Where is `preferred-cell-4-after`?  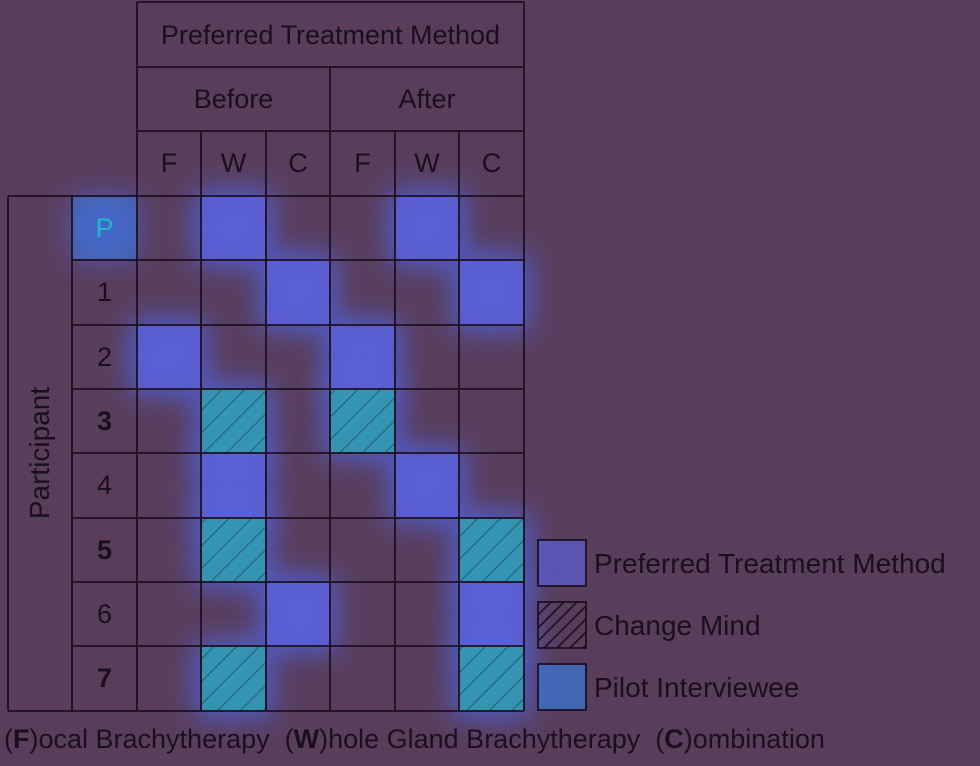 preferred-cell-4-after is located at coordinates (427, 485).